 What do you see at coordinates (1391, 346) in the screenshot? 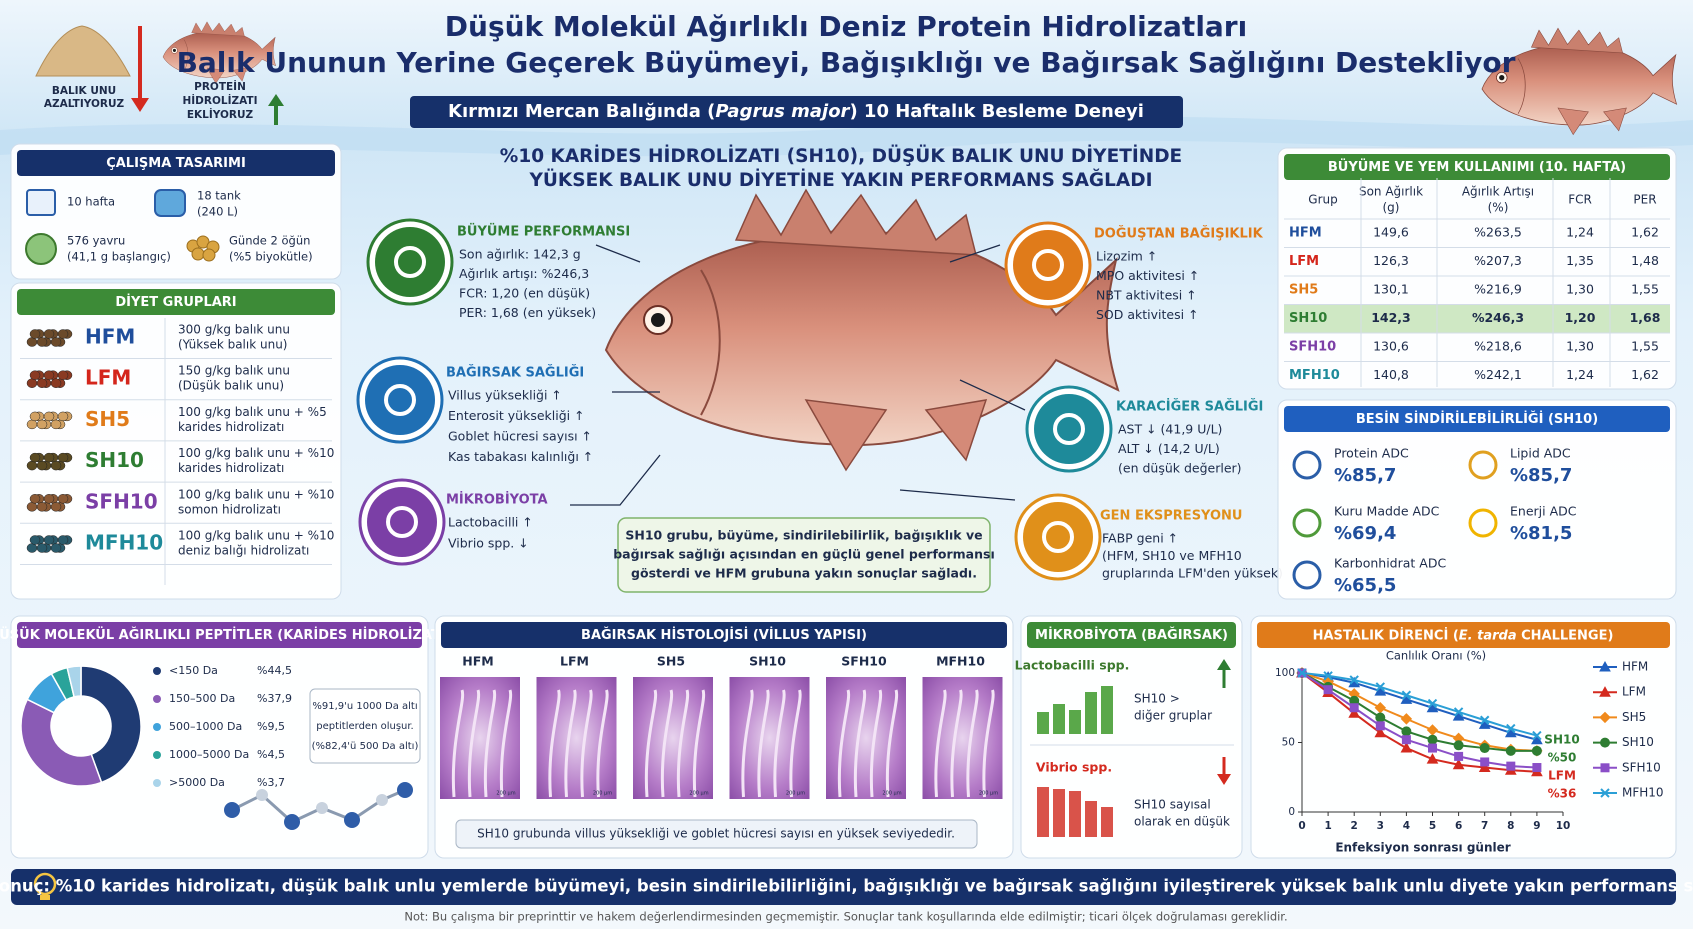
I see `table-cell: 130,6` at bounding box center [1391, 346].